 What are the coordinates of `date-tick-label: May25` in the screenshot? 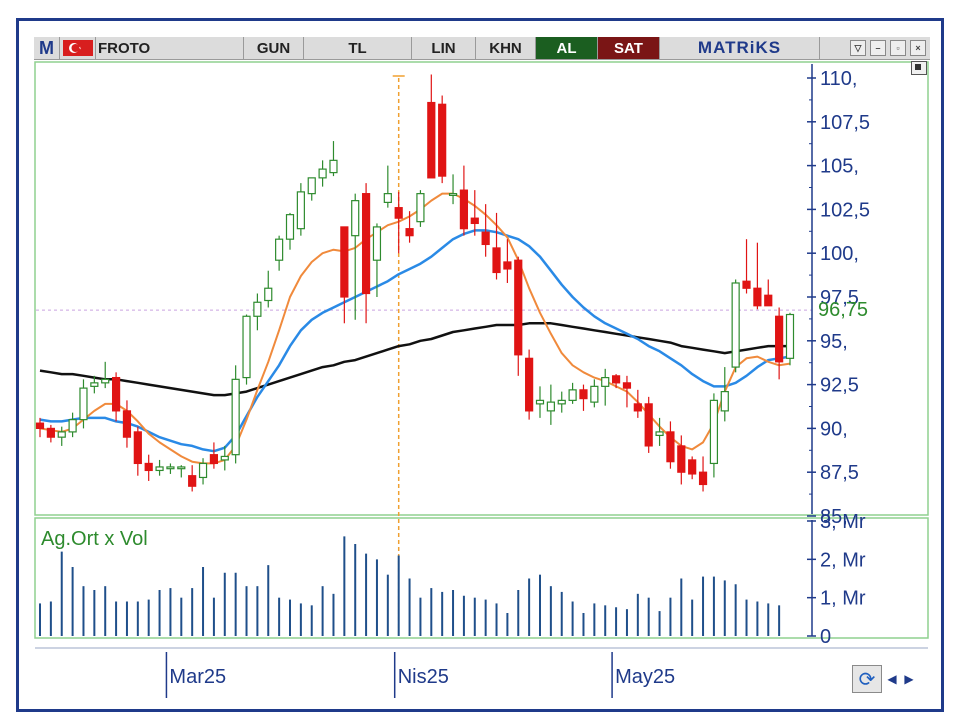 It's located at (645, 677).